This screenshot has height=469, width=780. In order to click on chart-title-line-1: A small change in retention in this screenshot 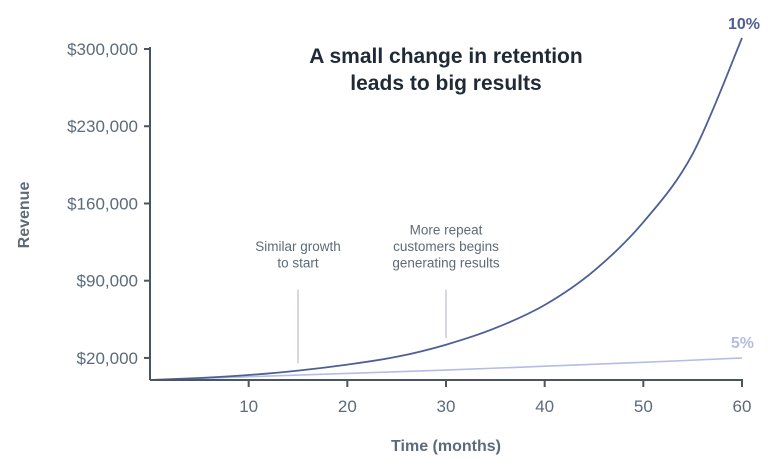, I will do `click(445, 56)`.